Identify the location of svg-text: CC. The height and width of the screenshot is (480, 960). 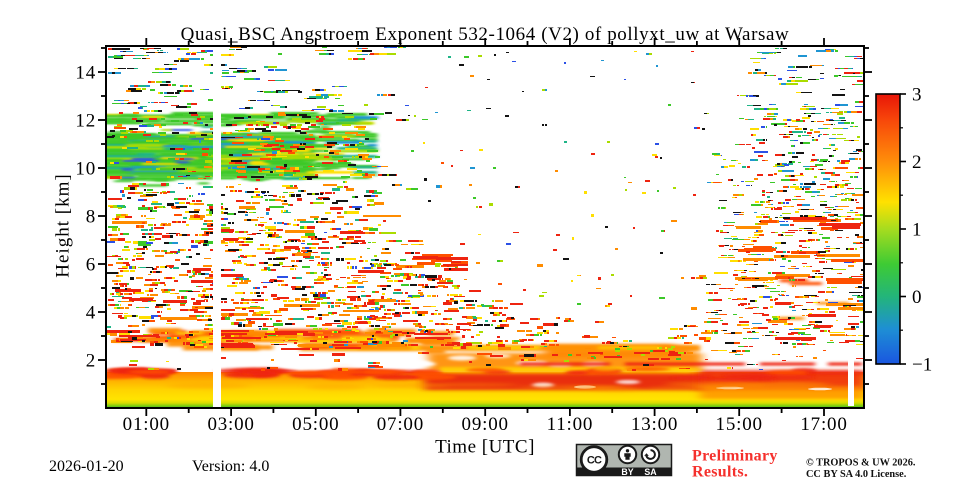
(594, 461).